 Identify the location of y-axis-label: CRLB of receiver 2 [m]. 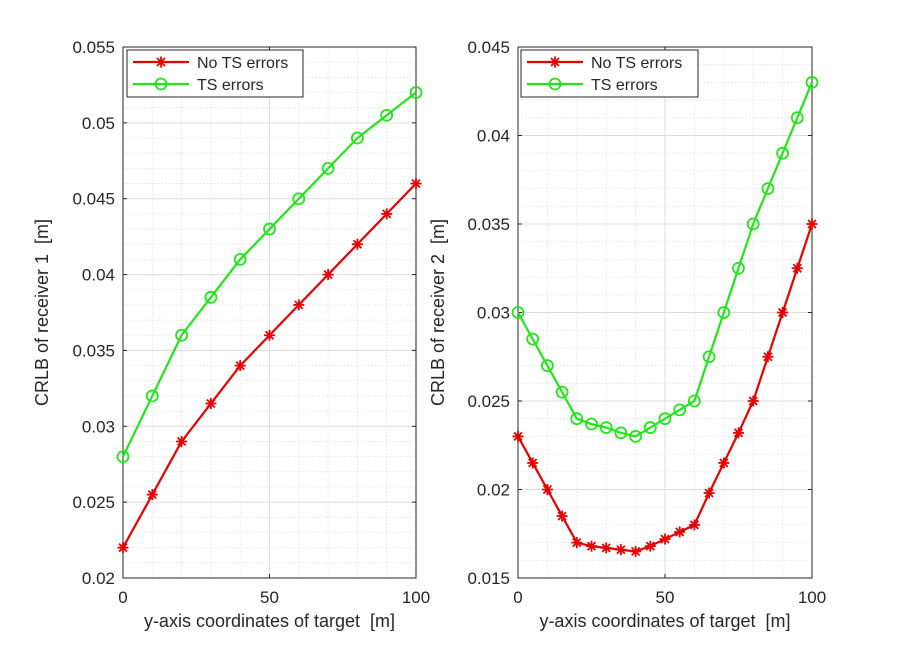
(438, 312).